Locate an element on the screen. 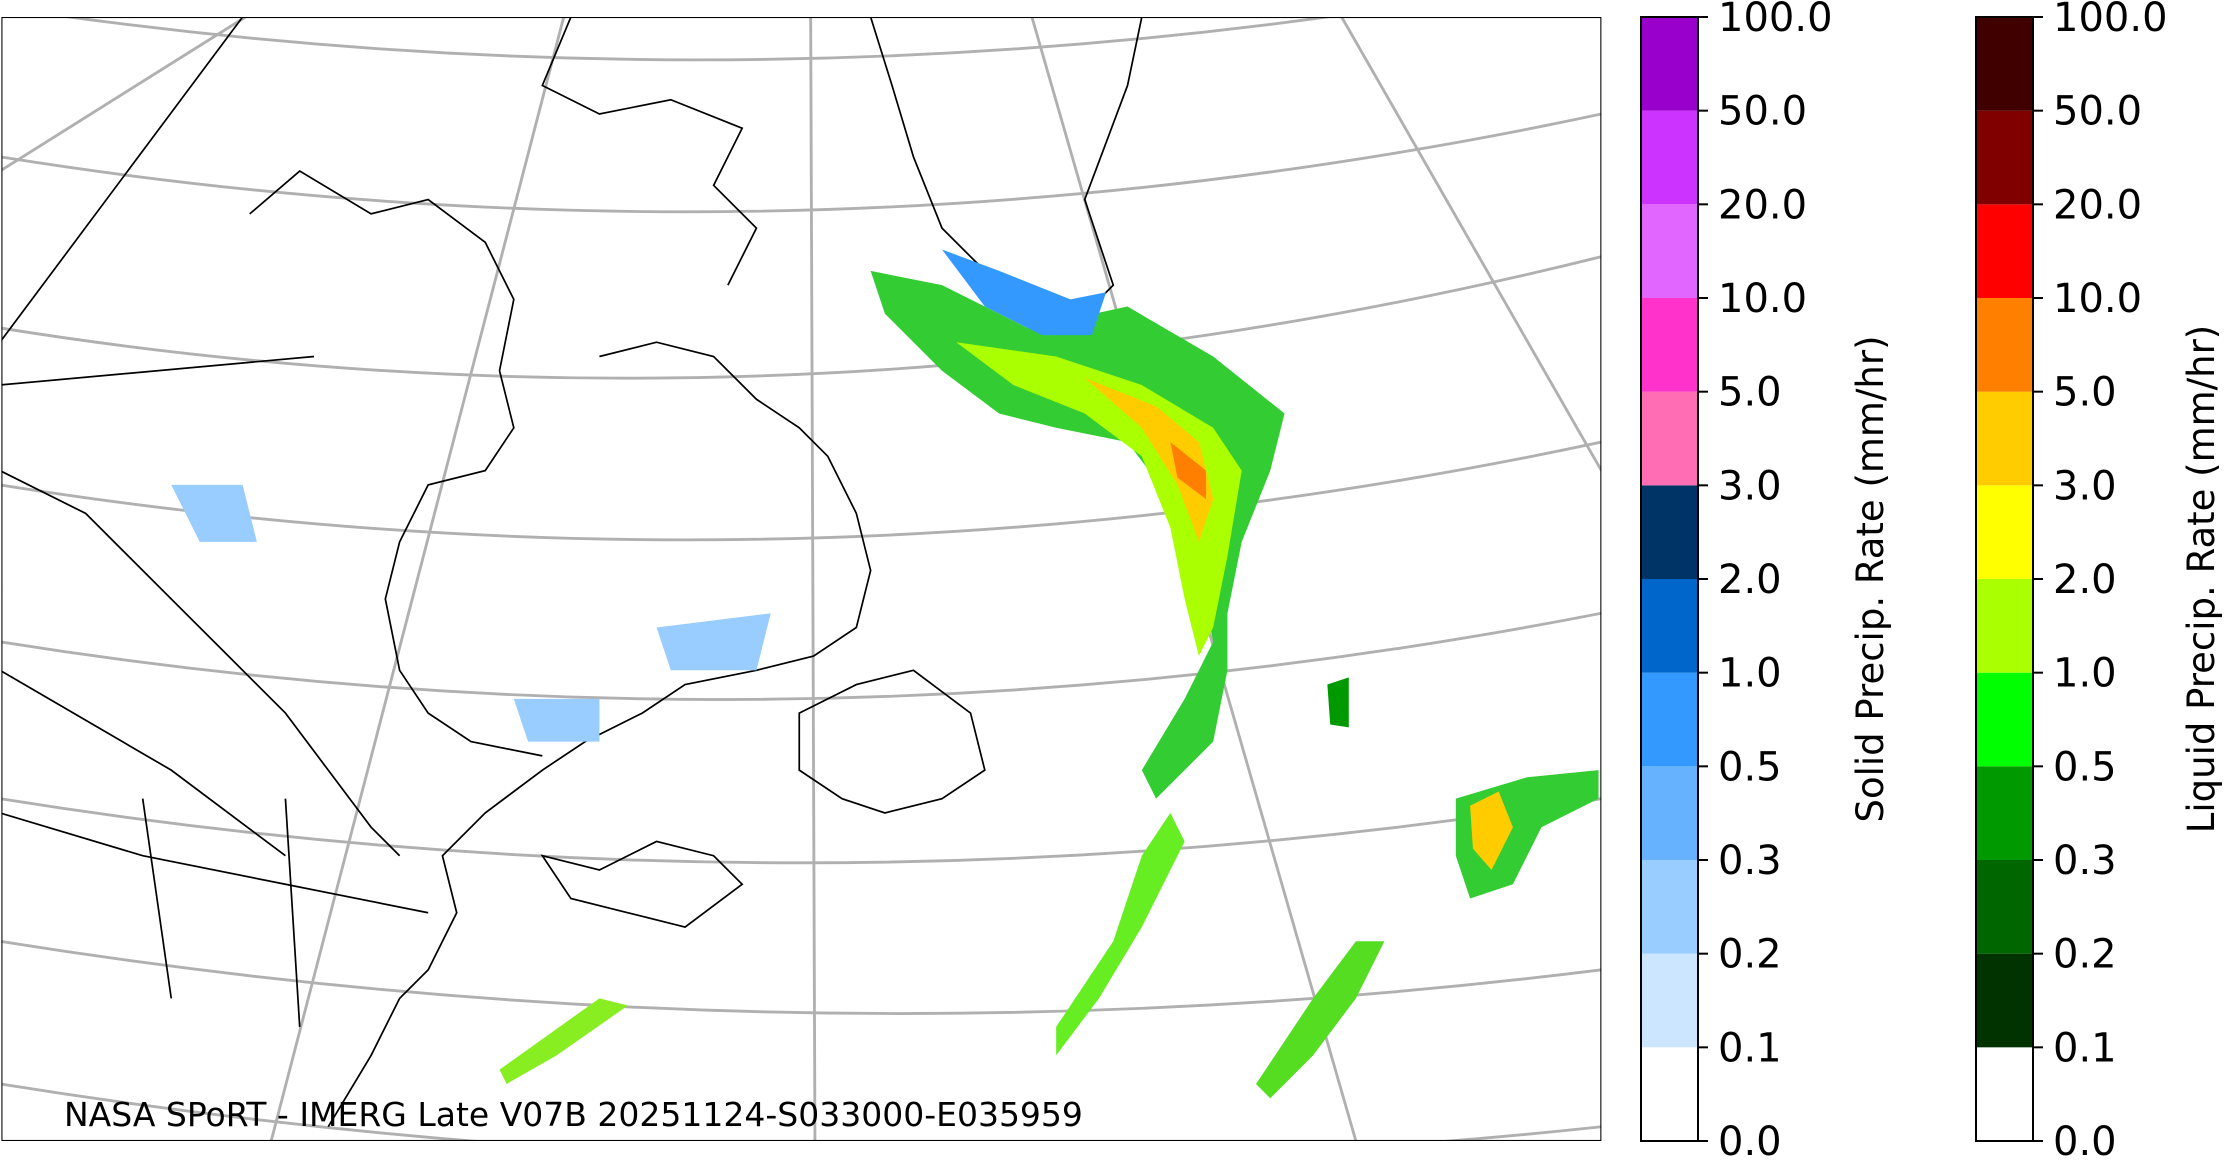 This screenshot has width=2237, height=1171. colorbar-label: Solid Precip. Rate (mm/hr) is located at coordinates (1870, 578).